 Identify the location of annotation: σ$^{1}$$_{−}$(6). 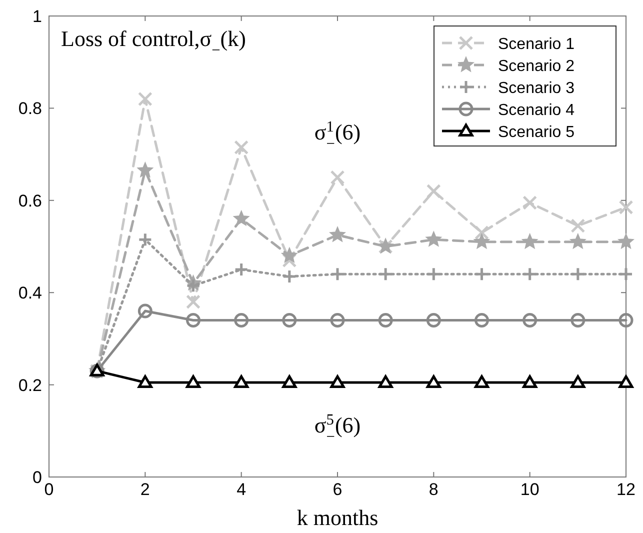
(337, 135).